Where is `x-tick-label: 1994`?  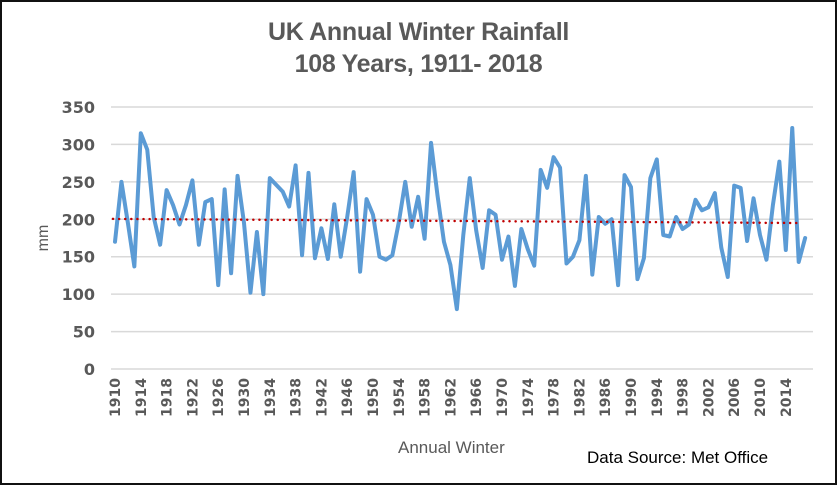
x-tick-label: 1994 is located at coordinates (658, 397).